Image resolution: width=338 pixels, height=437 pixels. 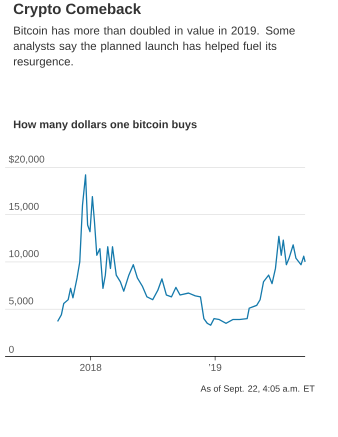 I want to click on text: As of Sept. 22, 4:05 a.m. ET, so click(x=257, y=389).